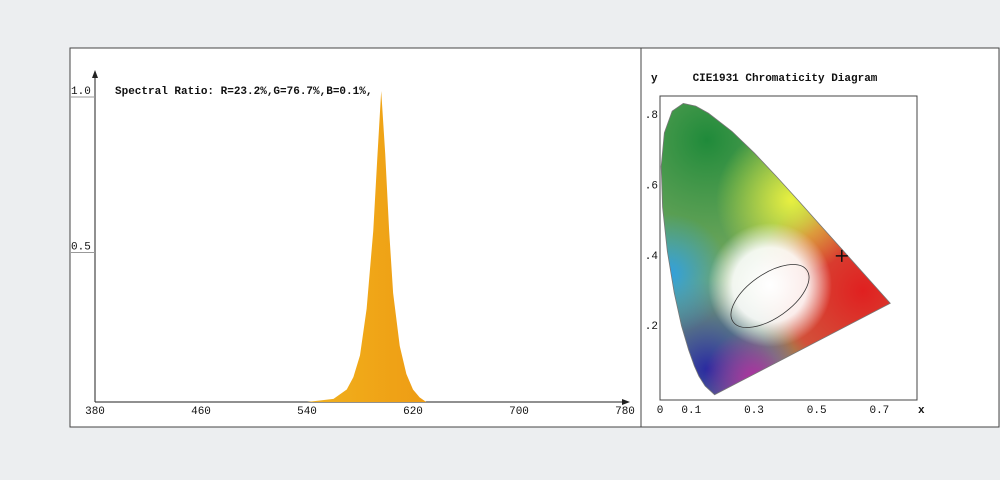  Describe the element at coordinates (95, 412) in the screenshot. I see `x-tick-label: 380` at that location.